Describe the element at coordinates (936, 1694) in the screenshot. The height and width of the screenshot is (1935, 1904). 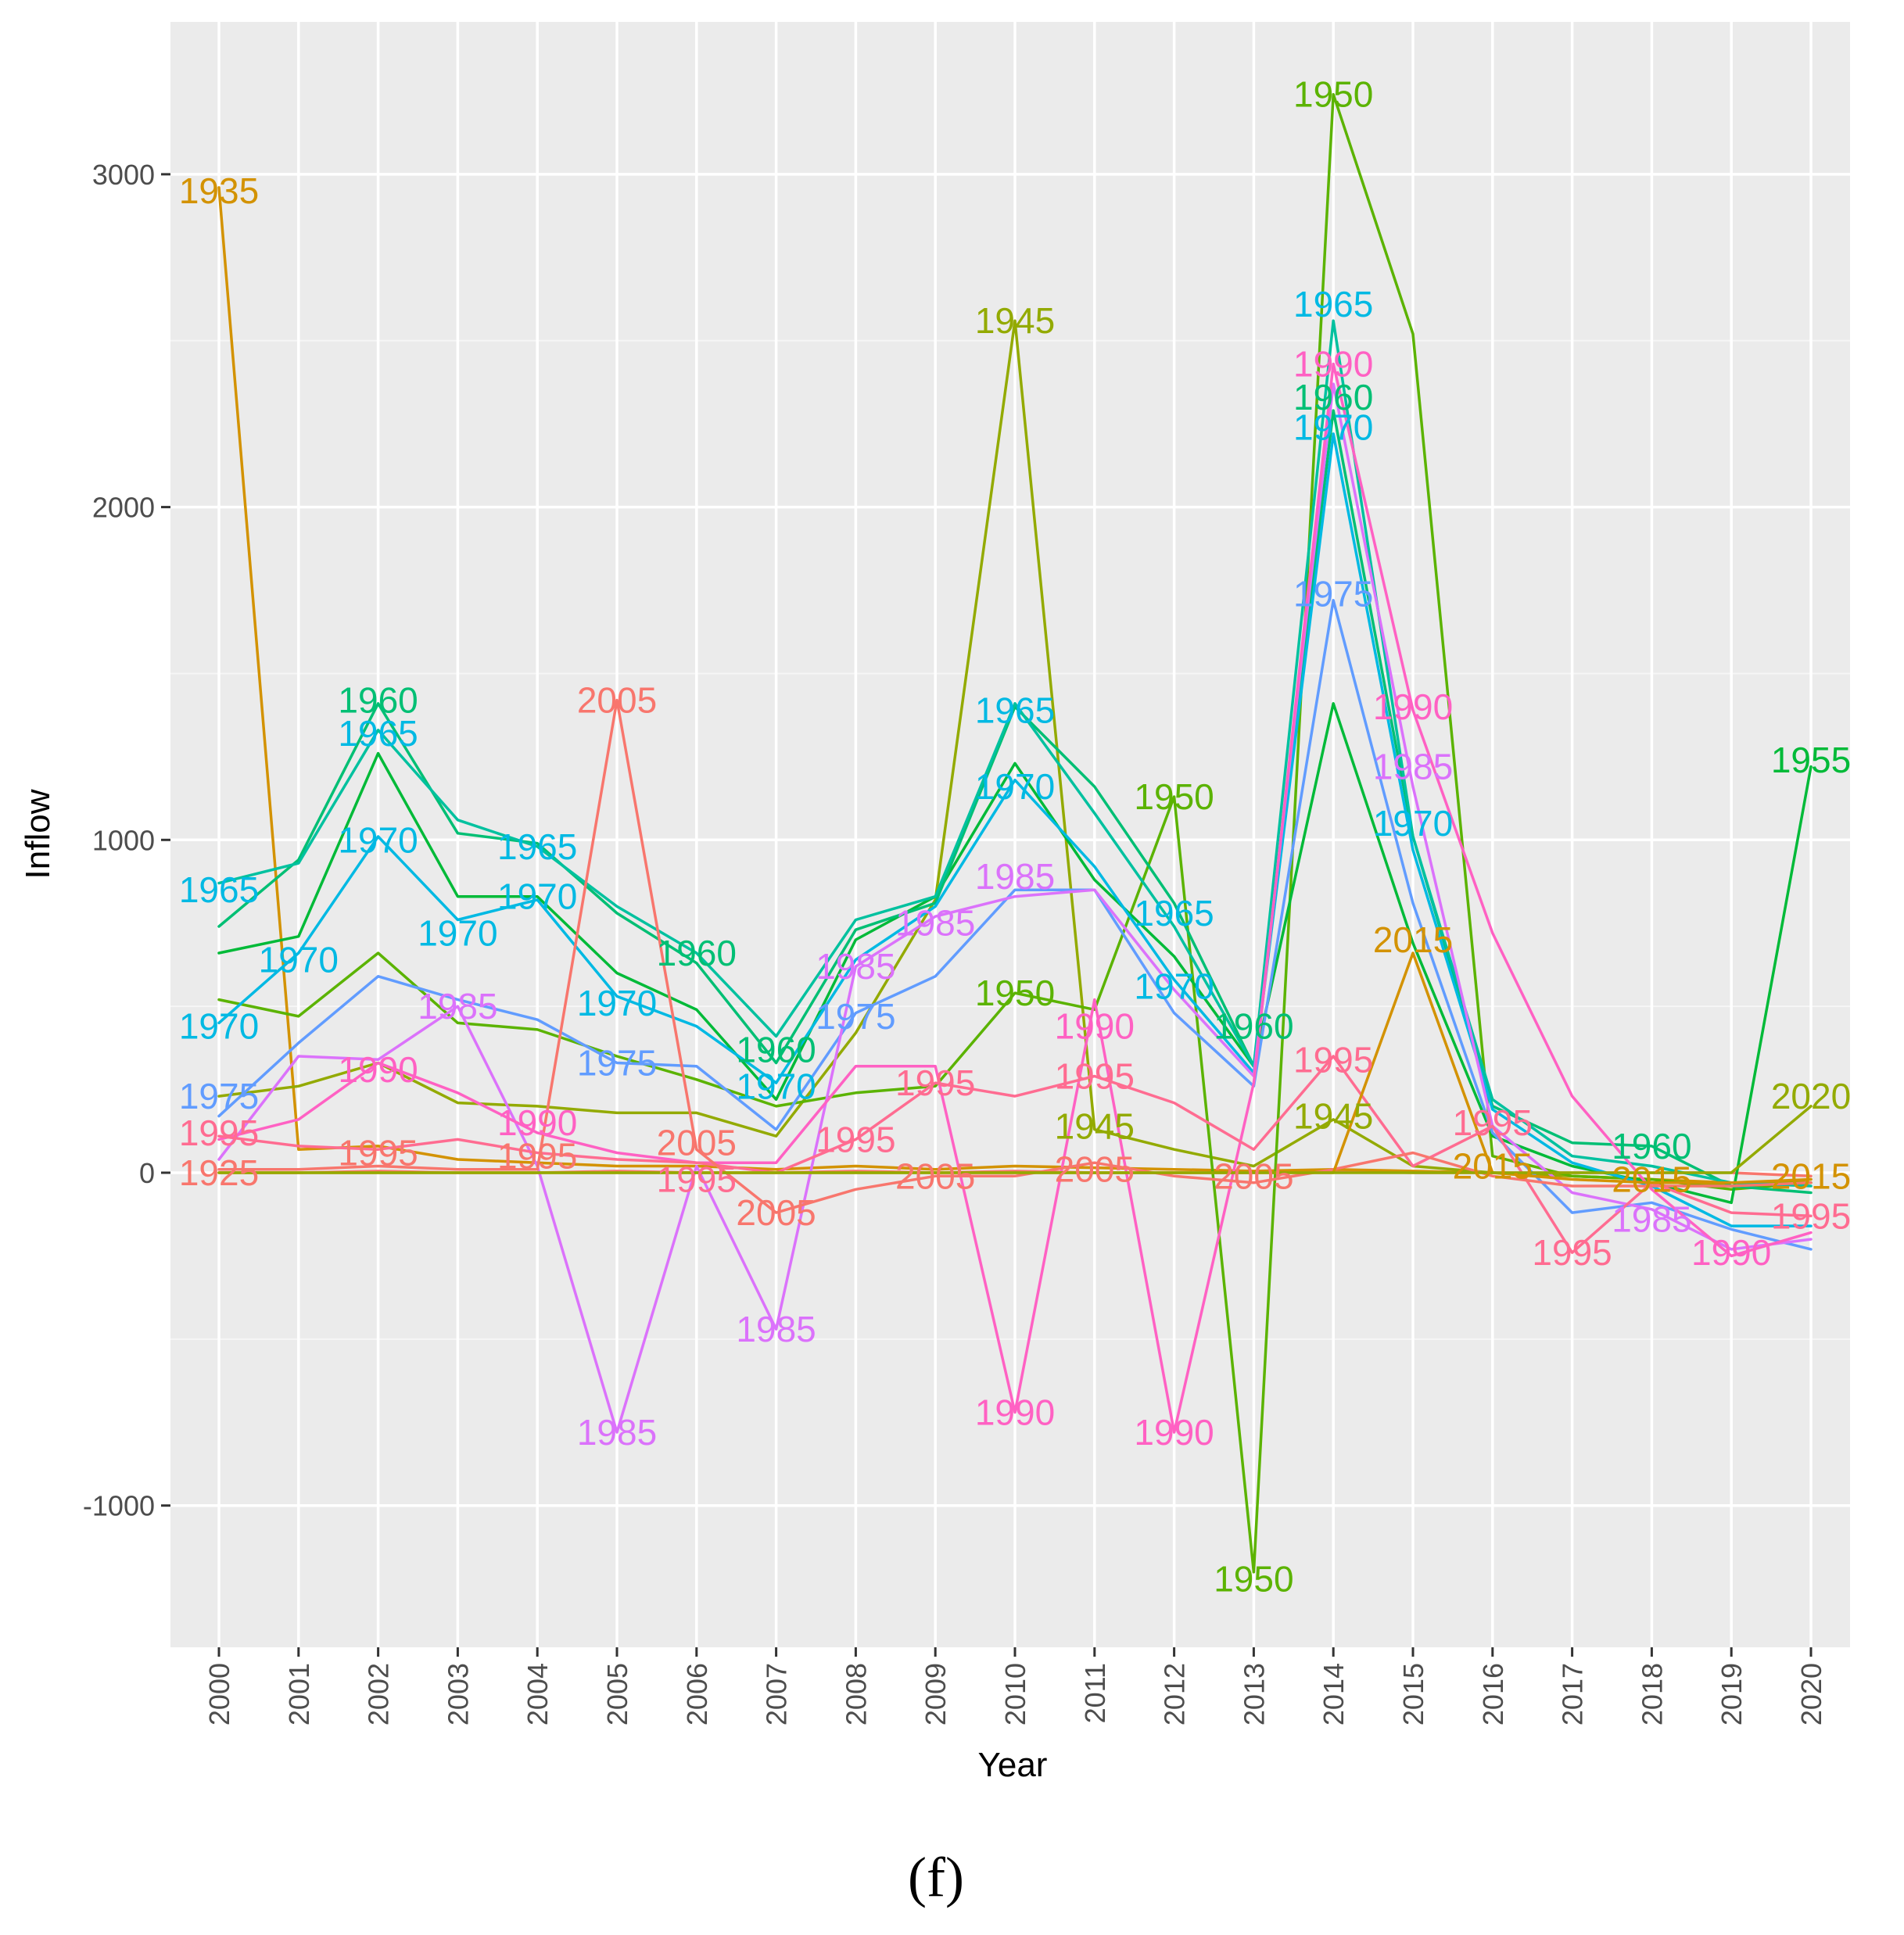
I see `x-tick-label: 2009` at that location.